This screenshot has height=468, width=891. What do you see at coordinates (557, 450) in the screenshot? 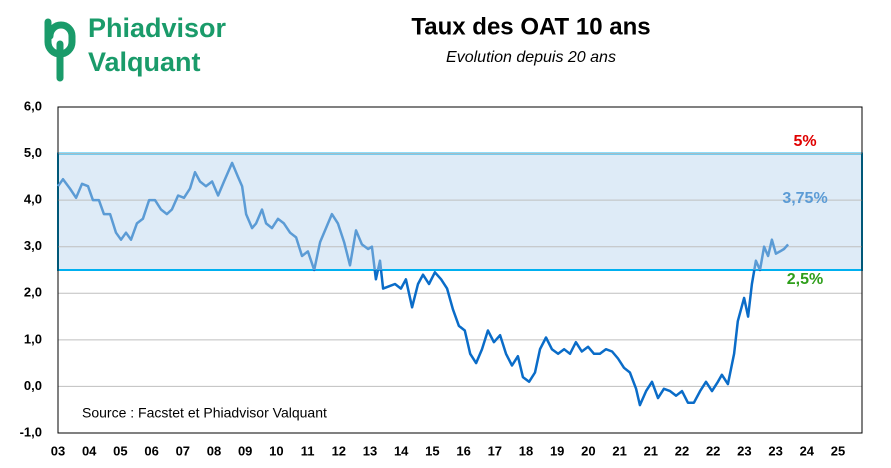
I see `x-tick-label: 19` at bounding box center [557, 450].